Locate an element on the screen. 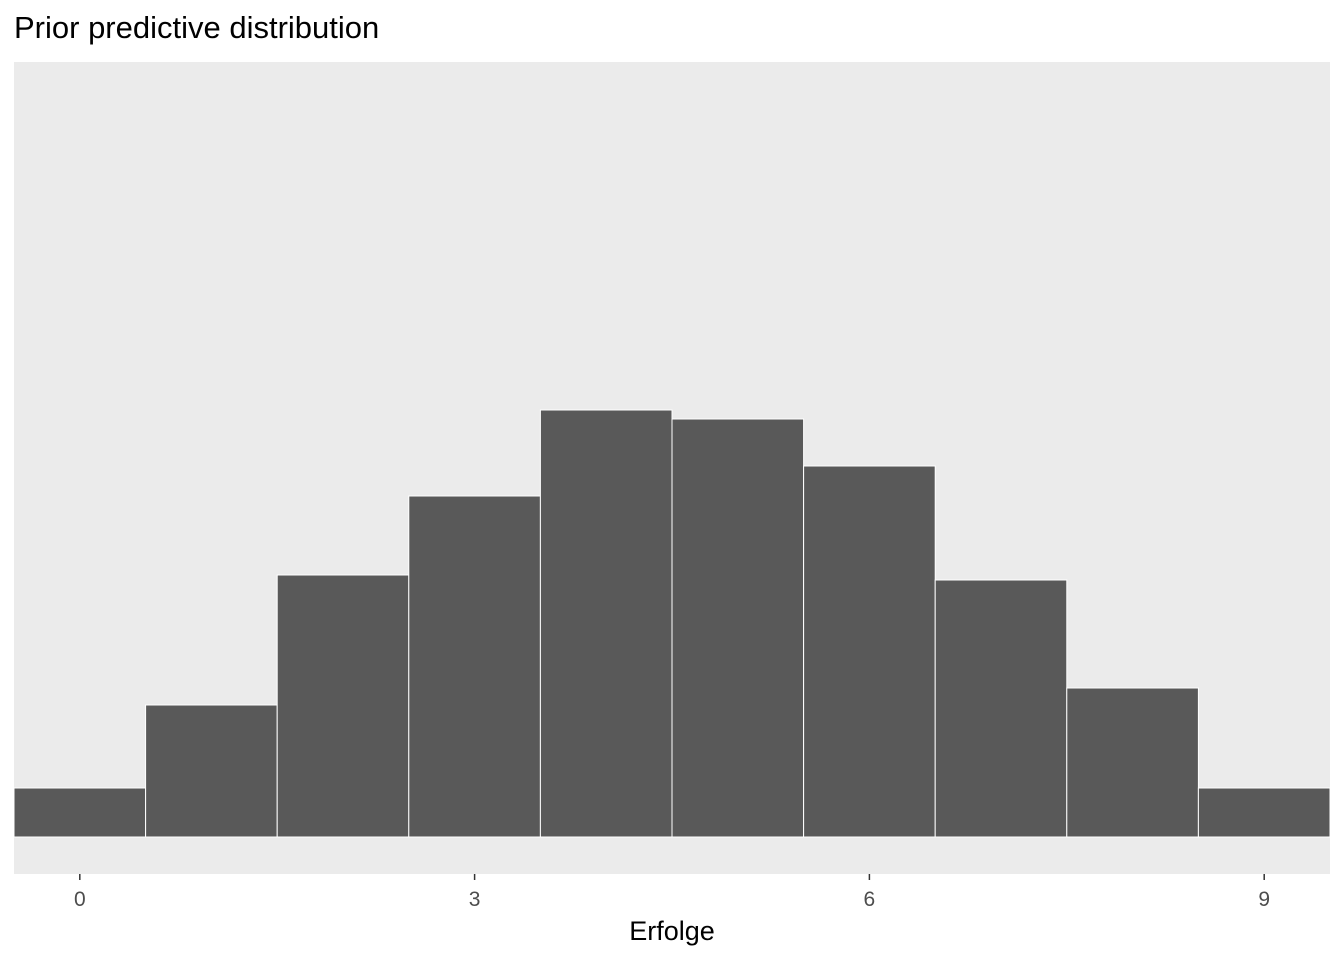  x-axis-ticks: 0 3 6 9 is located at coordinates (672, 892).